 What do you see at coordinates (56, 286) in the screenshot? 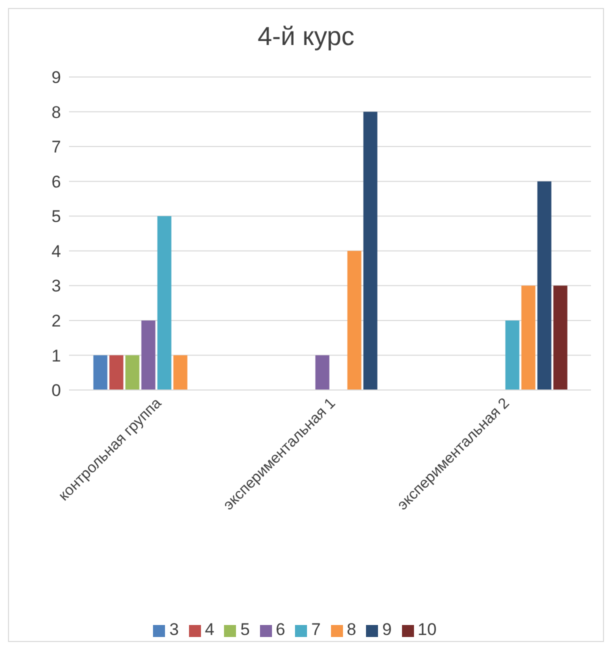
I see `y-tick-label: 3` at bounding box center [56, 286].